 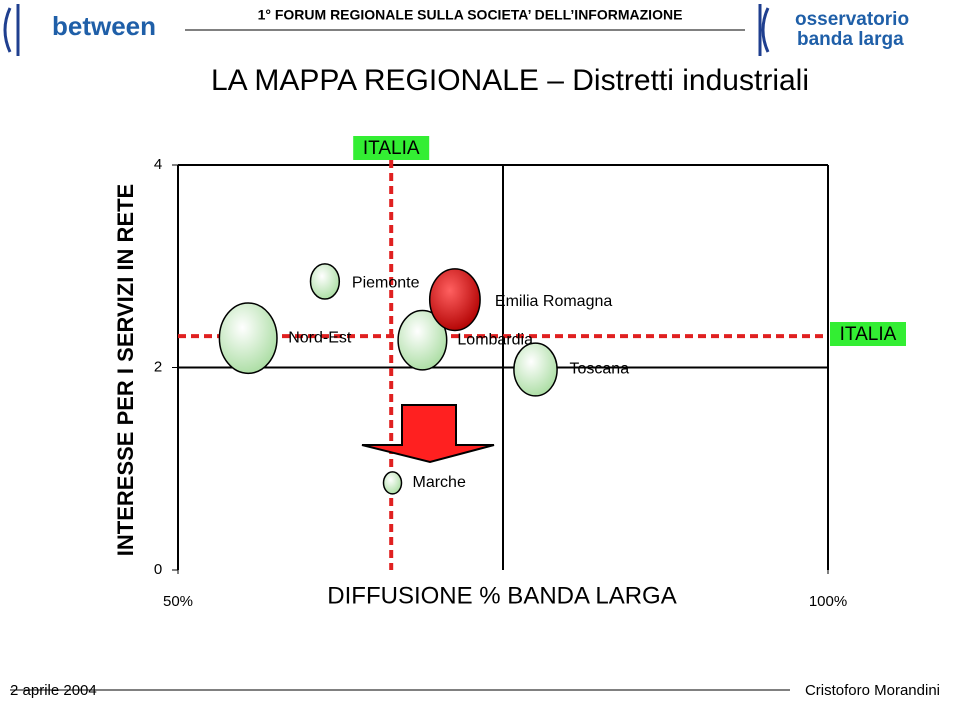 I want to click on bubble-label: Piemonte, so click(x=386, y=283).